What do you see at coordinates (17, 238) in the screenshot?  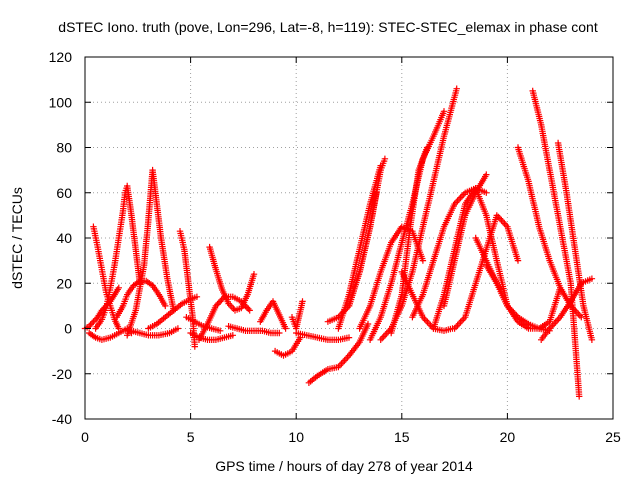 I see `y-axis-label: dSTEC / TECUs` at bounding box center [17, 238].